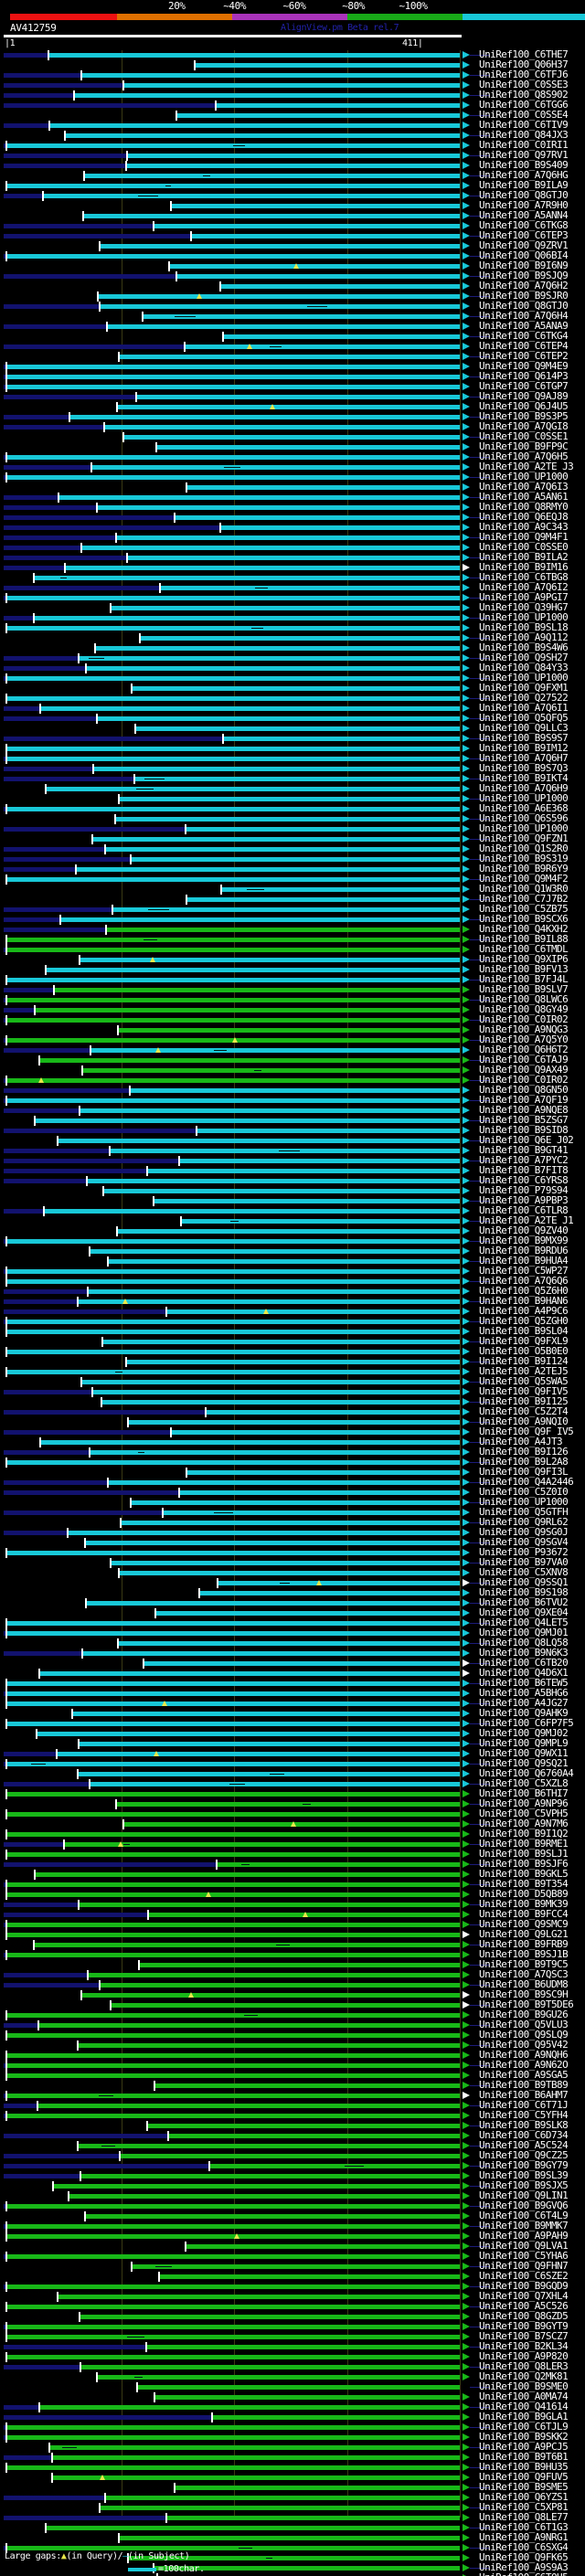 The image size is (585, 2576). What do you see at coordinates (524, 2014) in the screenshot?
I see `hit-accession-label: UniRef100_B9GU26` at bounding box center [524, 2014].